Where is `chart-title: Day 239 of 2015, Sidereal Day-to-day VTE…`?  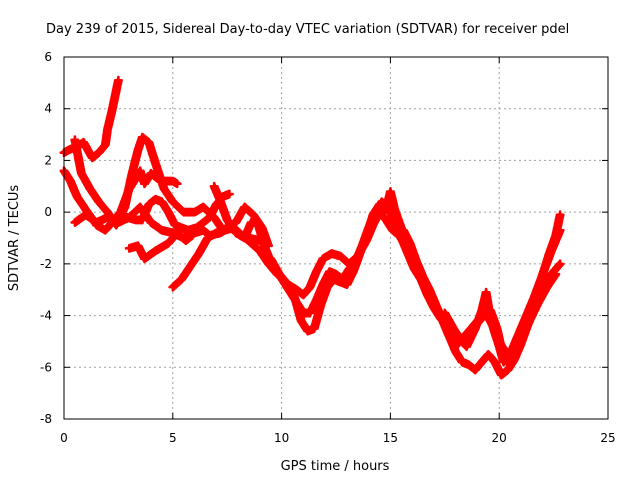
chart-title: Day 239 of 2015, Sidereal Day-to-day VTE… is located at coordinates (307, 29).